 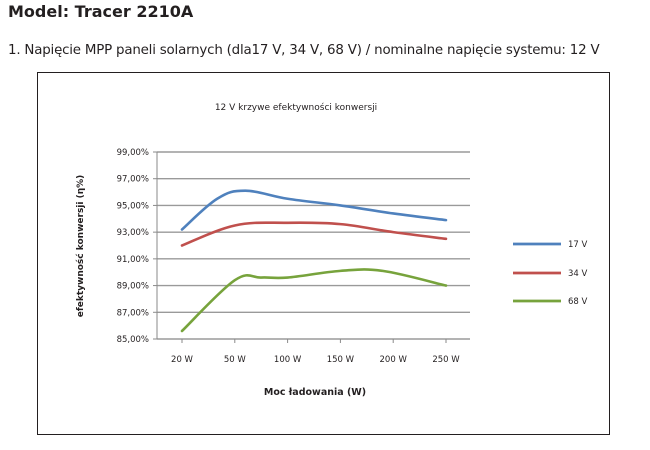 What do you see at coordinates (578, 274) in the screenshot?
I see `legend-label-34v: 34 V` at bounding box center [578, 274].